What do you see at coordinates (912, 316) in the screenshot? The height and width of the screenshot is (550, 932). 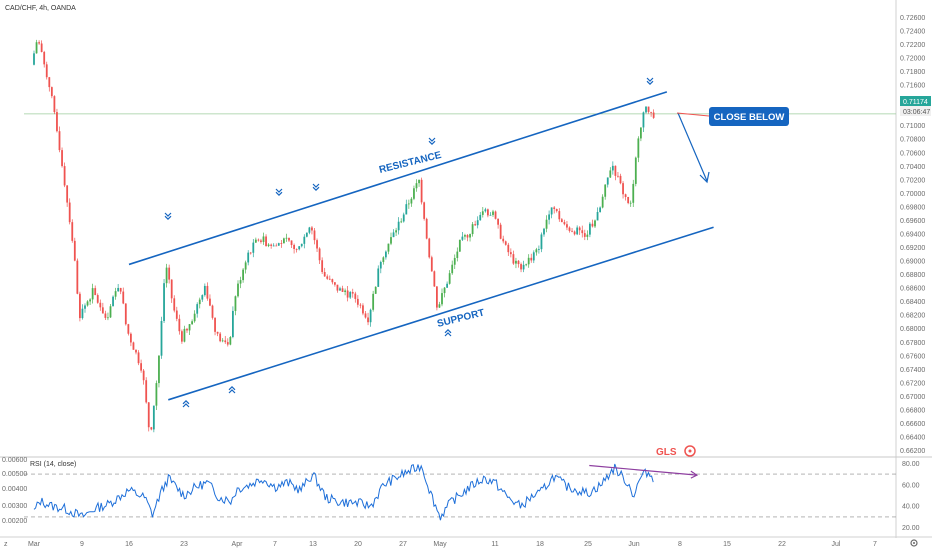 I see `price-tick-label: 0.68200` at bounding box center [912, 316].